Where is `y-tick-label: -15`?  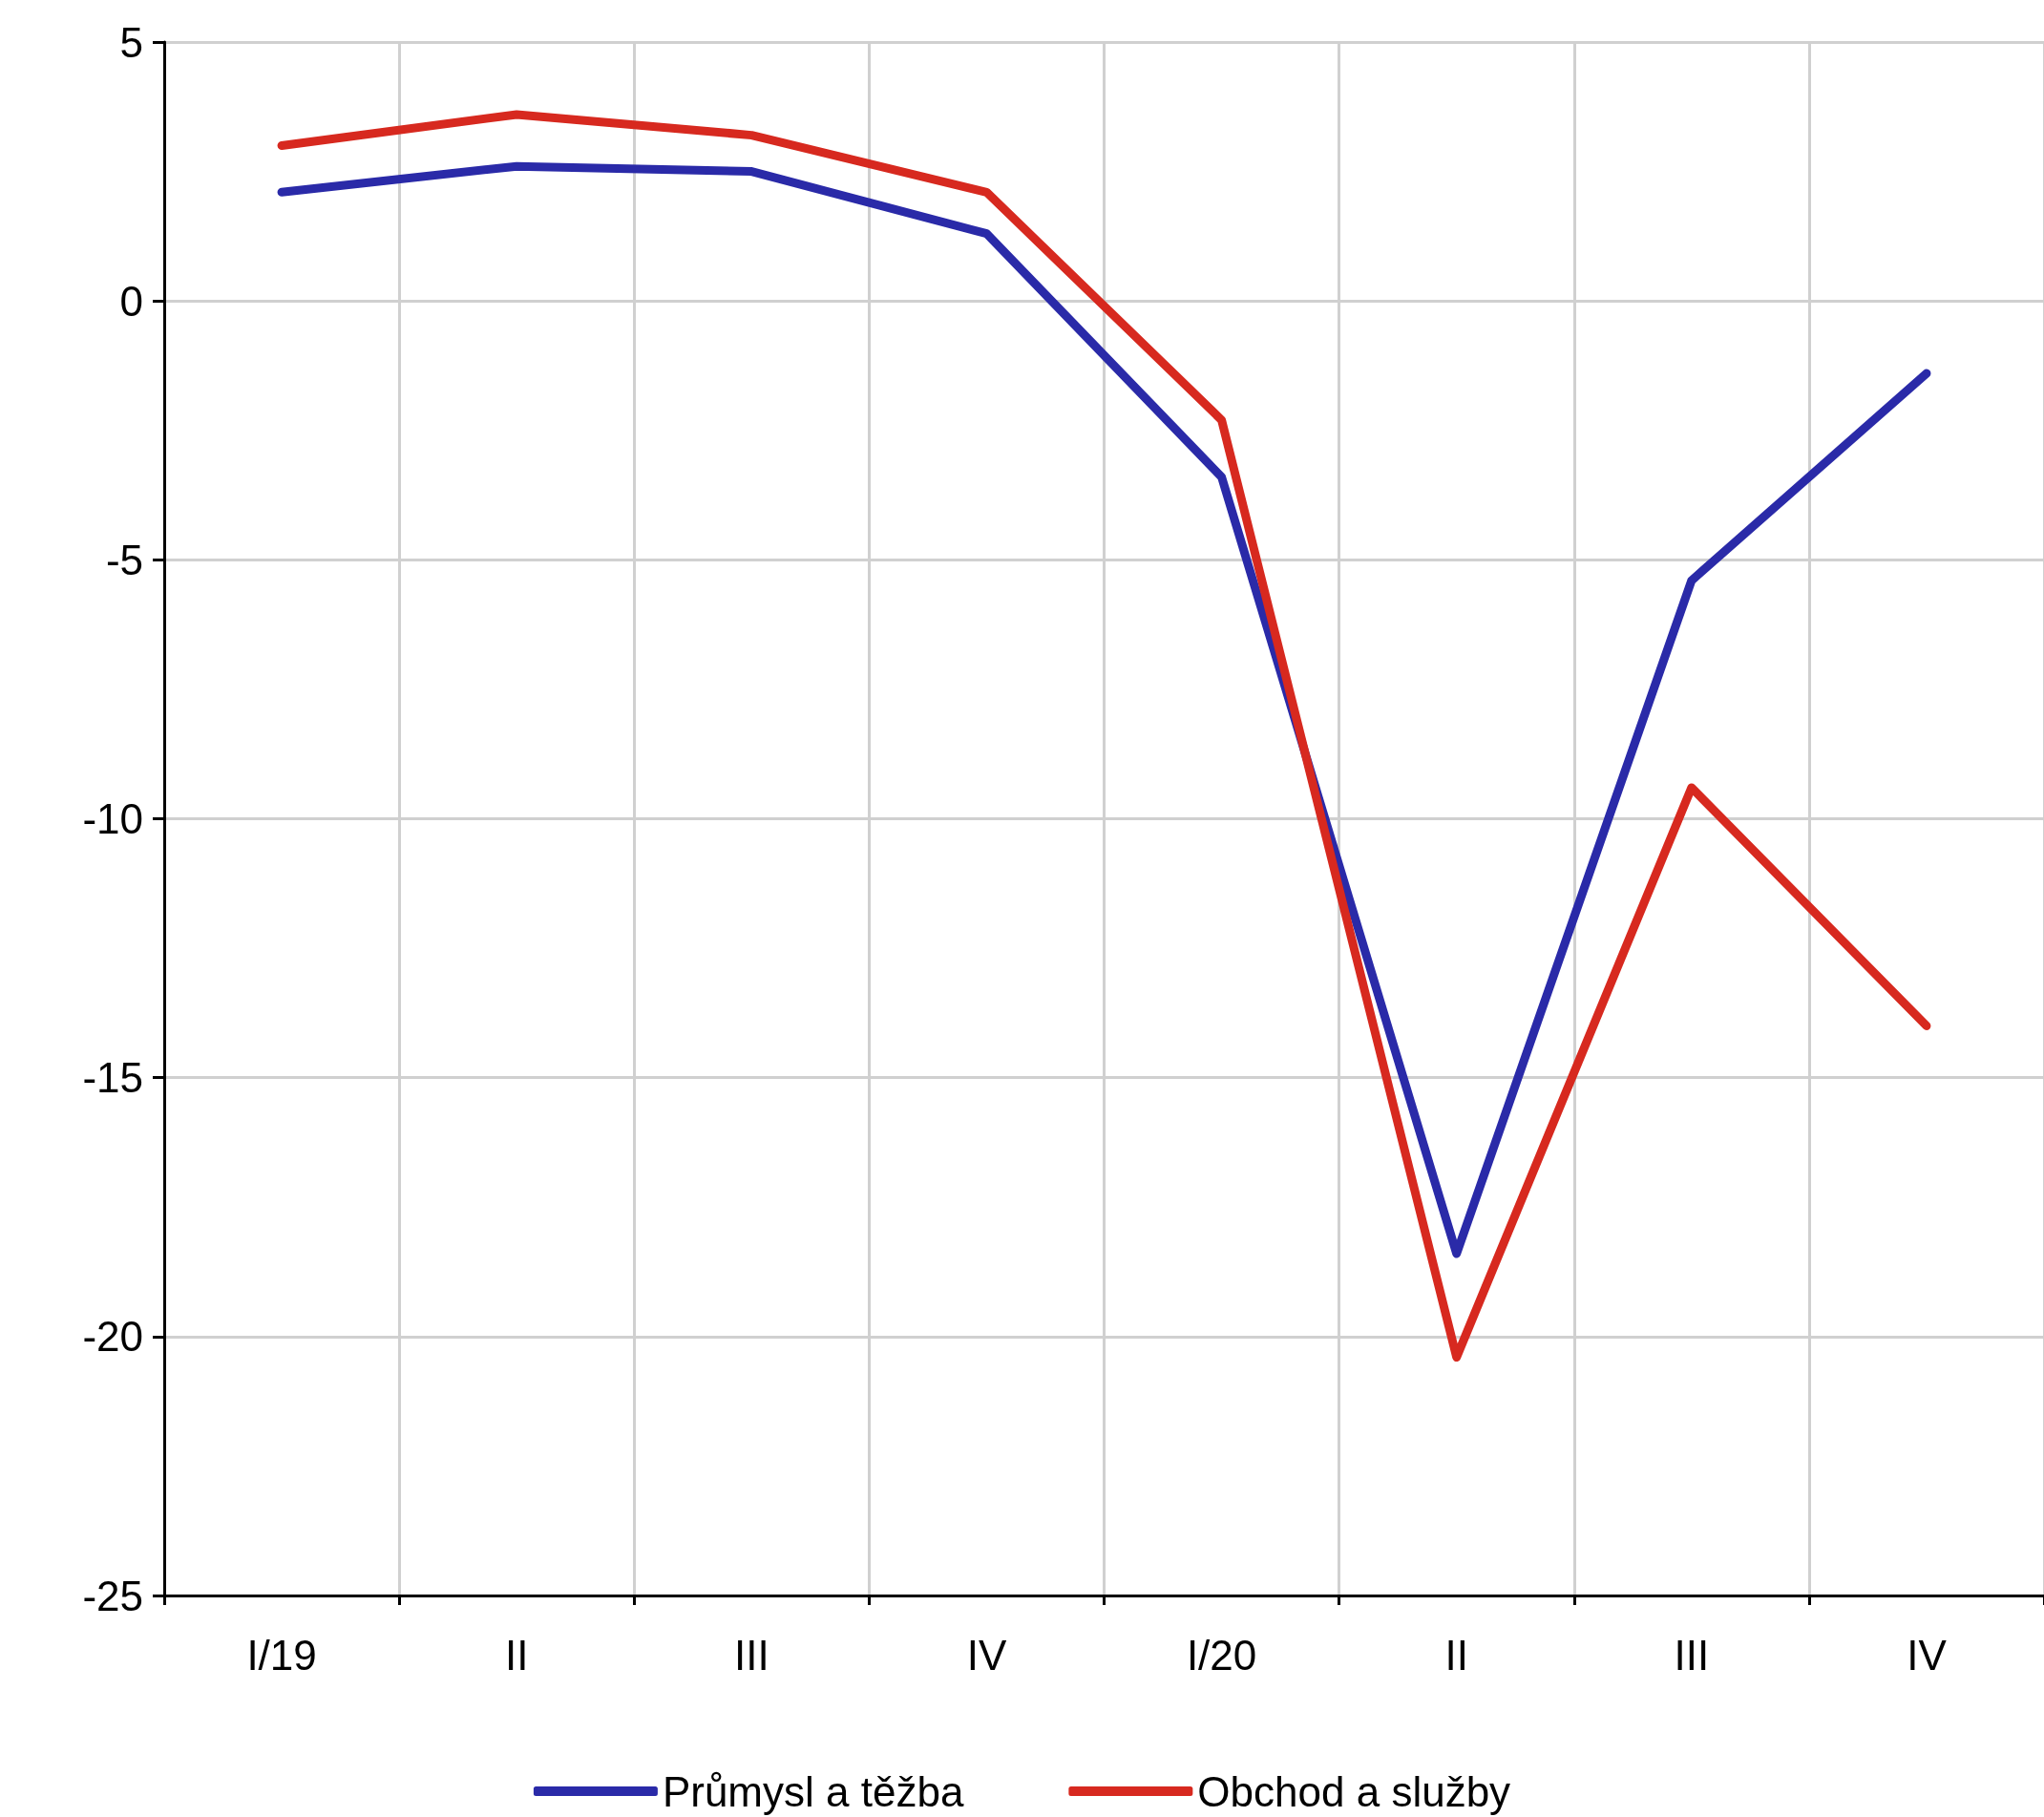
y-tick-label: -15 is located at coordinates (112, 1078).